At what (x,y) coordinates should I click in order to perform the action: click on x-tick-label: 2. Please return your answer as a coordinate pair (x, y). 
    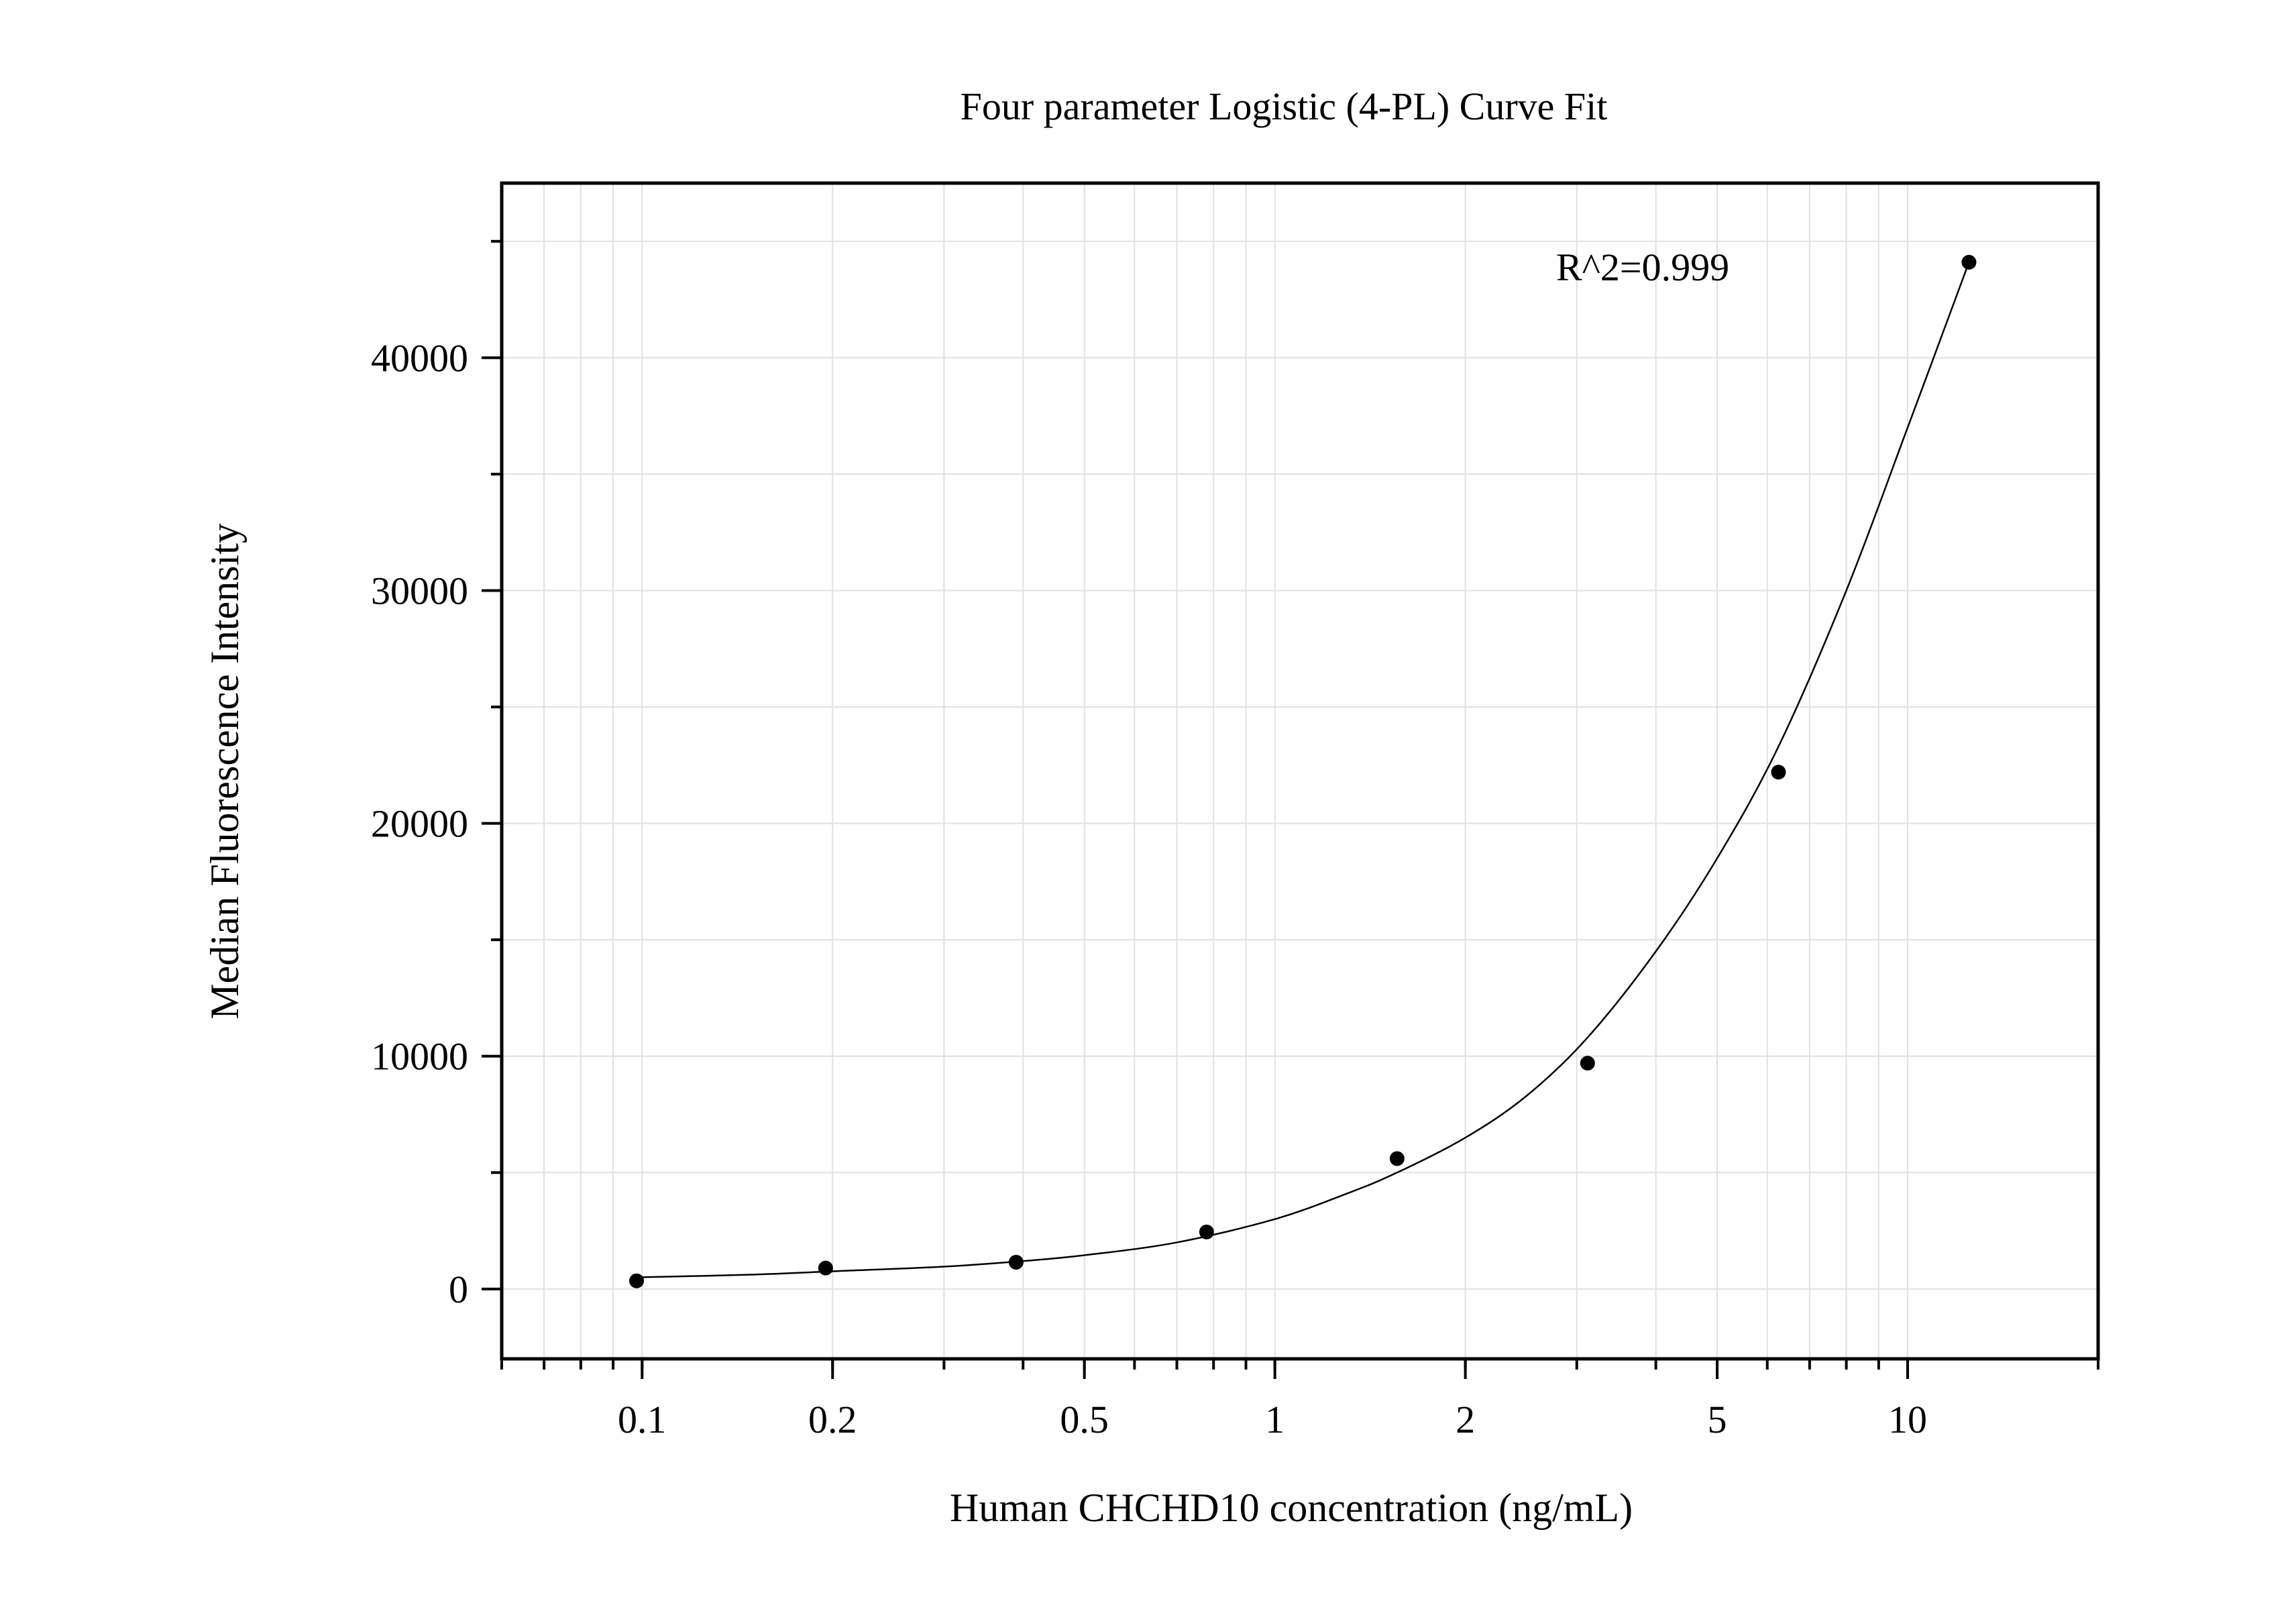
    Looking at the image, I should click on (1466, 1419).